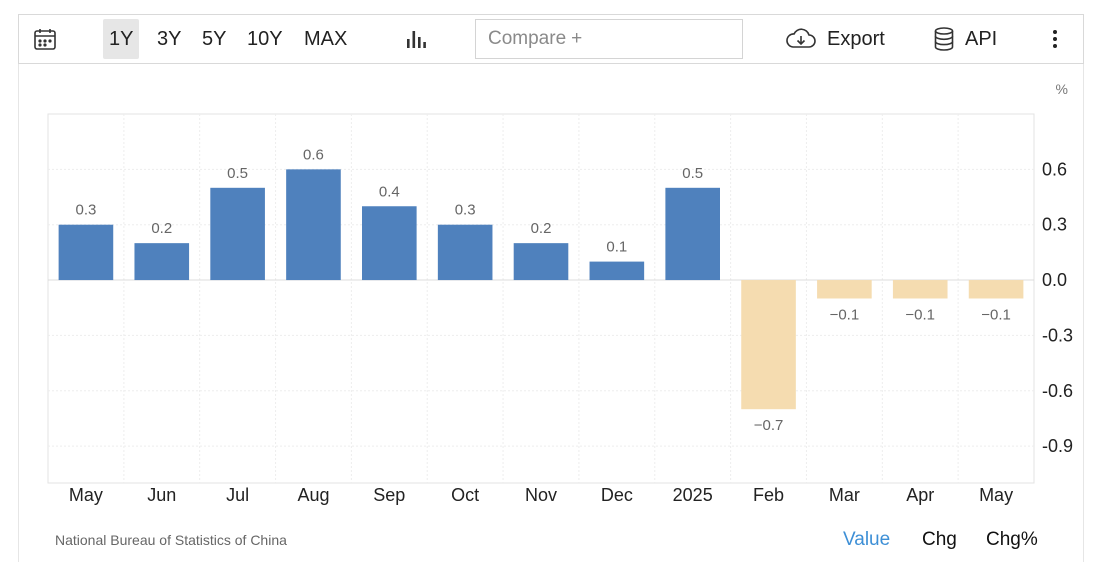 Image resolution: width=1101 pixels, height=562 pixels. What do you see at coordinates (867, 539) in the screenshot?
I see `tab-value: Value` at bounding box center [867, 539].